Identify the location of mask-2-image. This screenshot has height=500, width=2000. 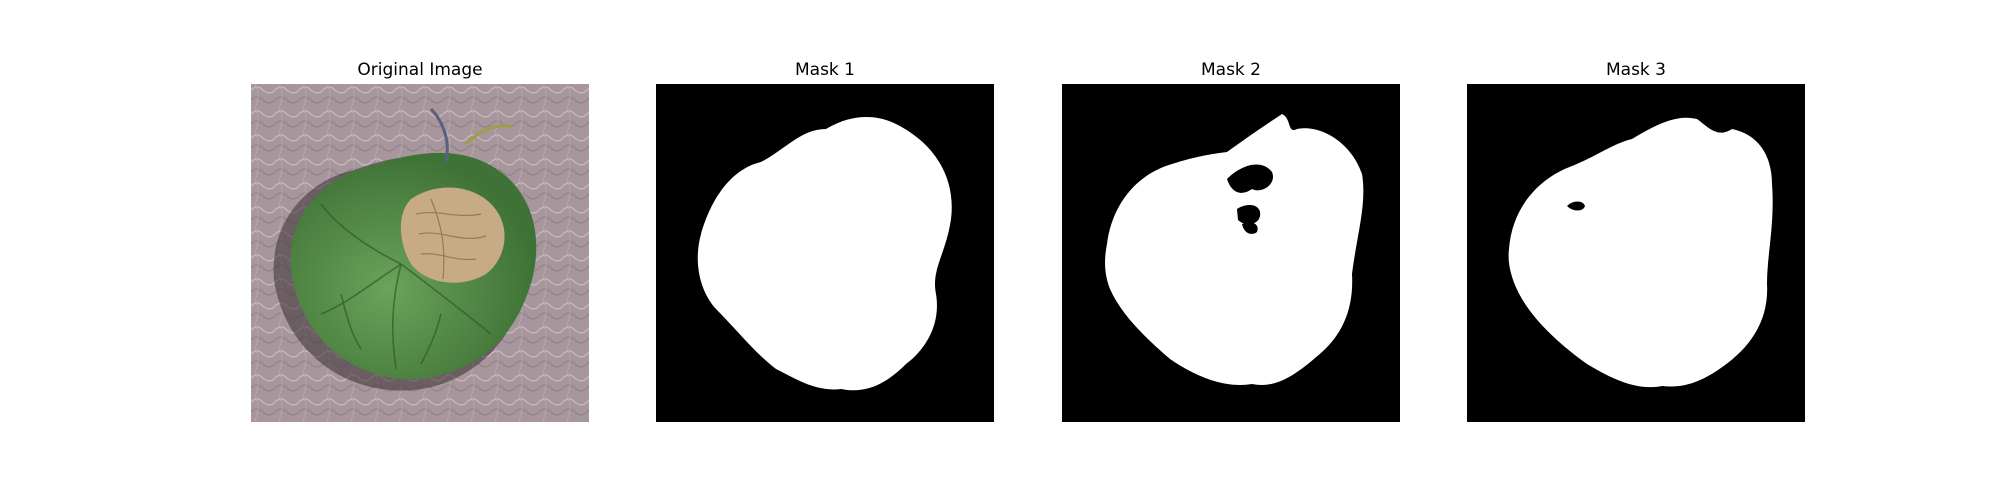
(1231, 253).